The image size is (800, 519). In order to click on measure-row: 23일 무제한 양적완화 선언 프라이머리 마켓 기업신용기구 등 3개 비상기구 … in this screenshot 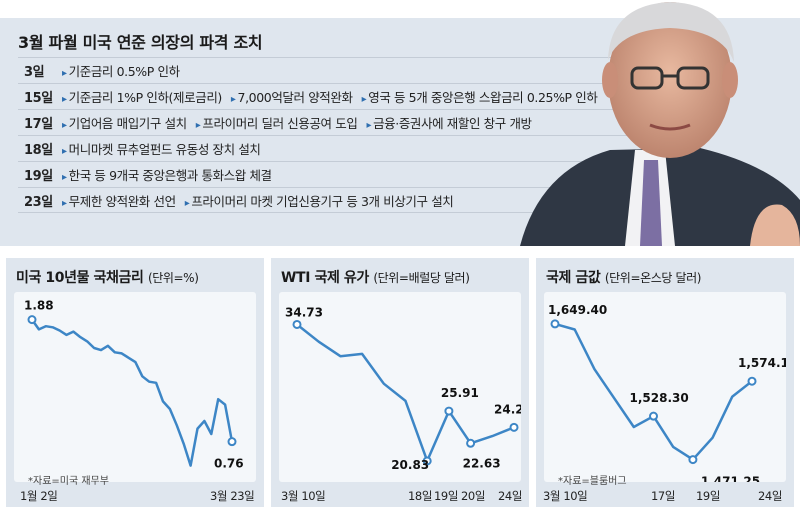, I will do `click(335, 200)`.